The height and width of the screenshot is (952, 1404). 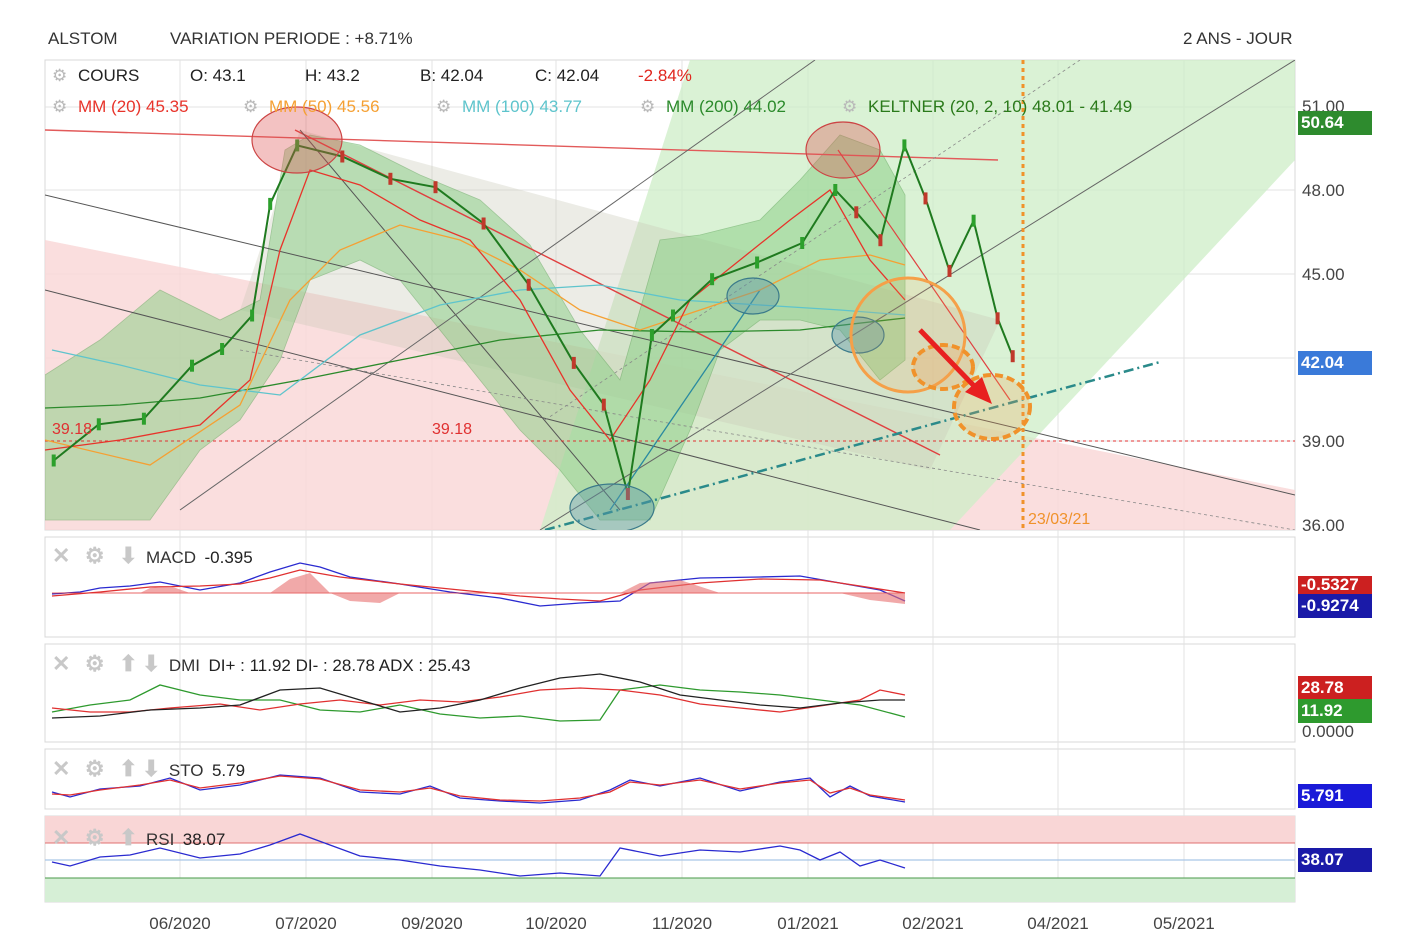 I want to click on legend-row-1: ⚙ COURS, so click(x=95, y=76).